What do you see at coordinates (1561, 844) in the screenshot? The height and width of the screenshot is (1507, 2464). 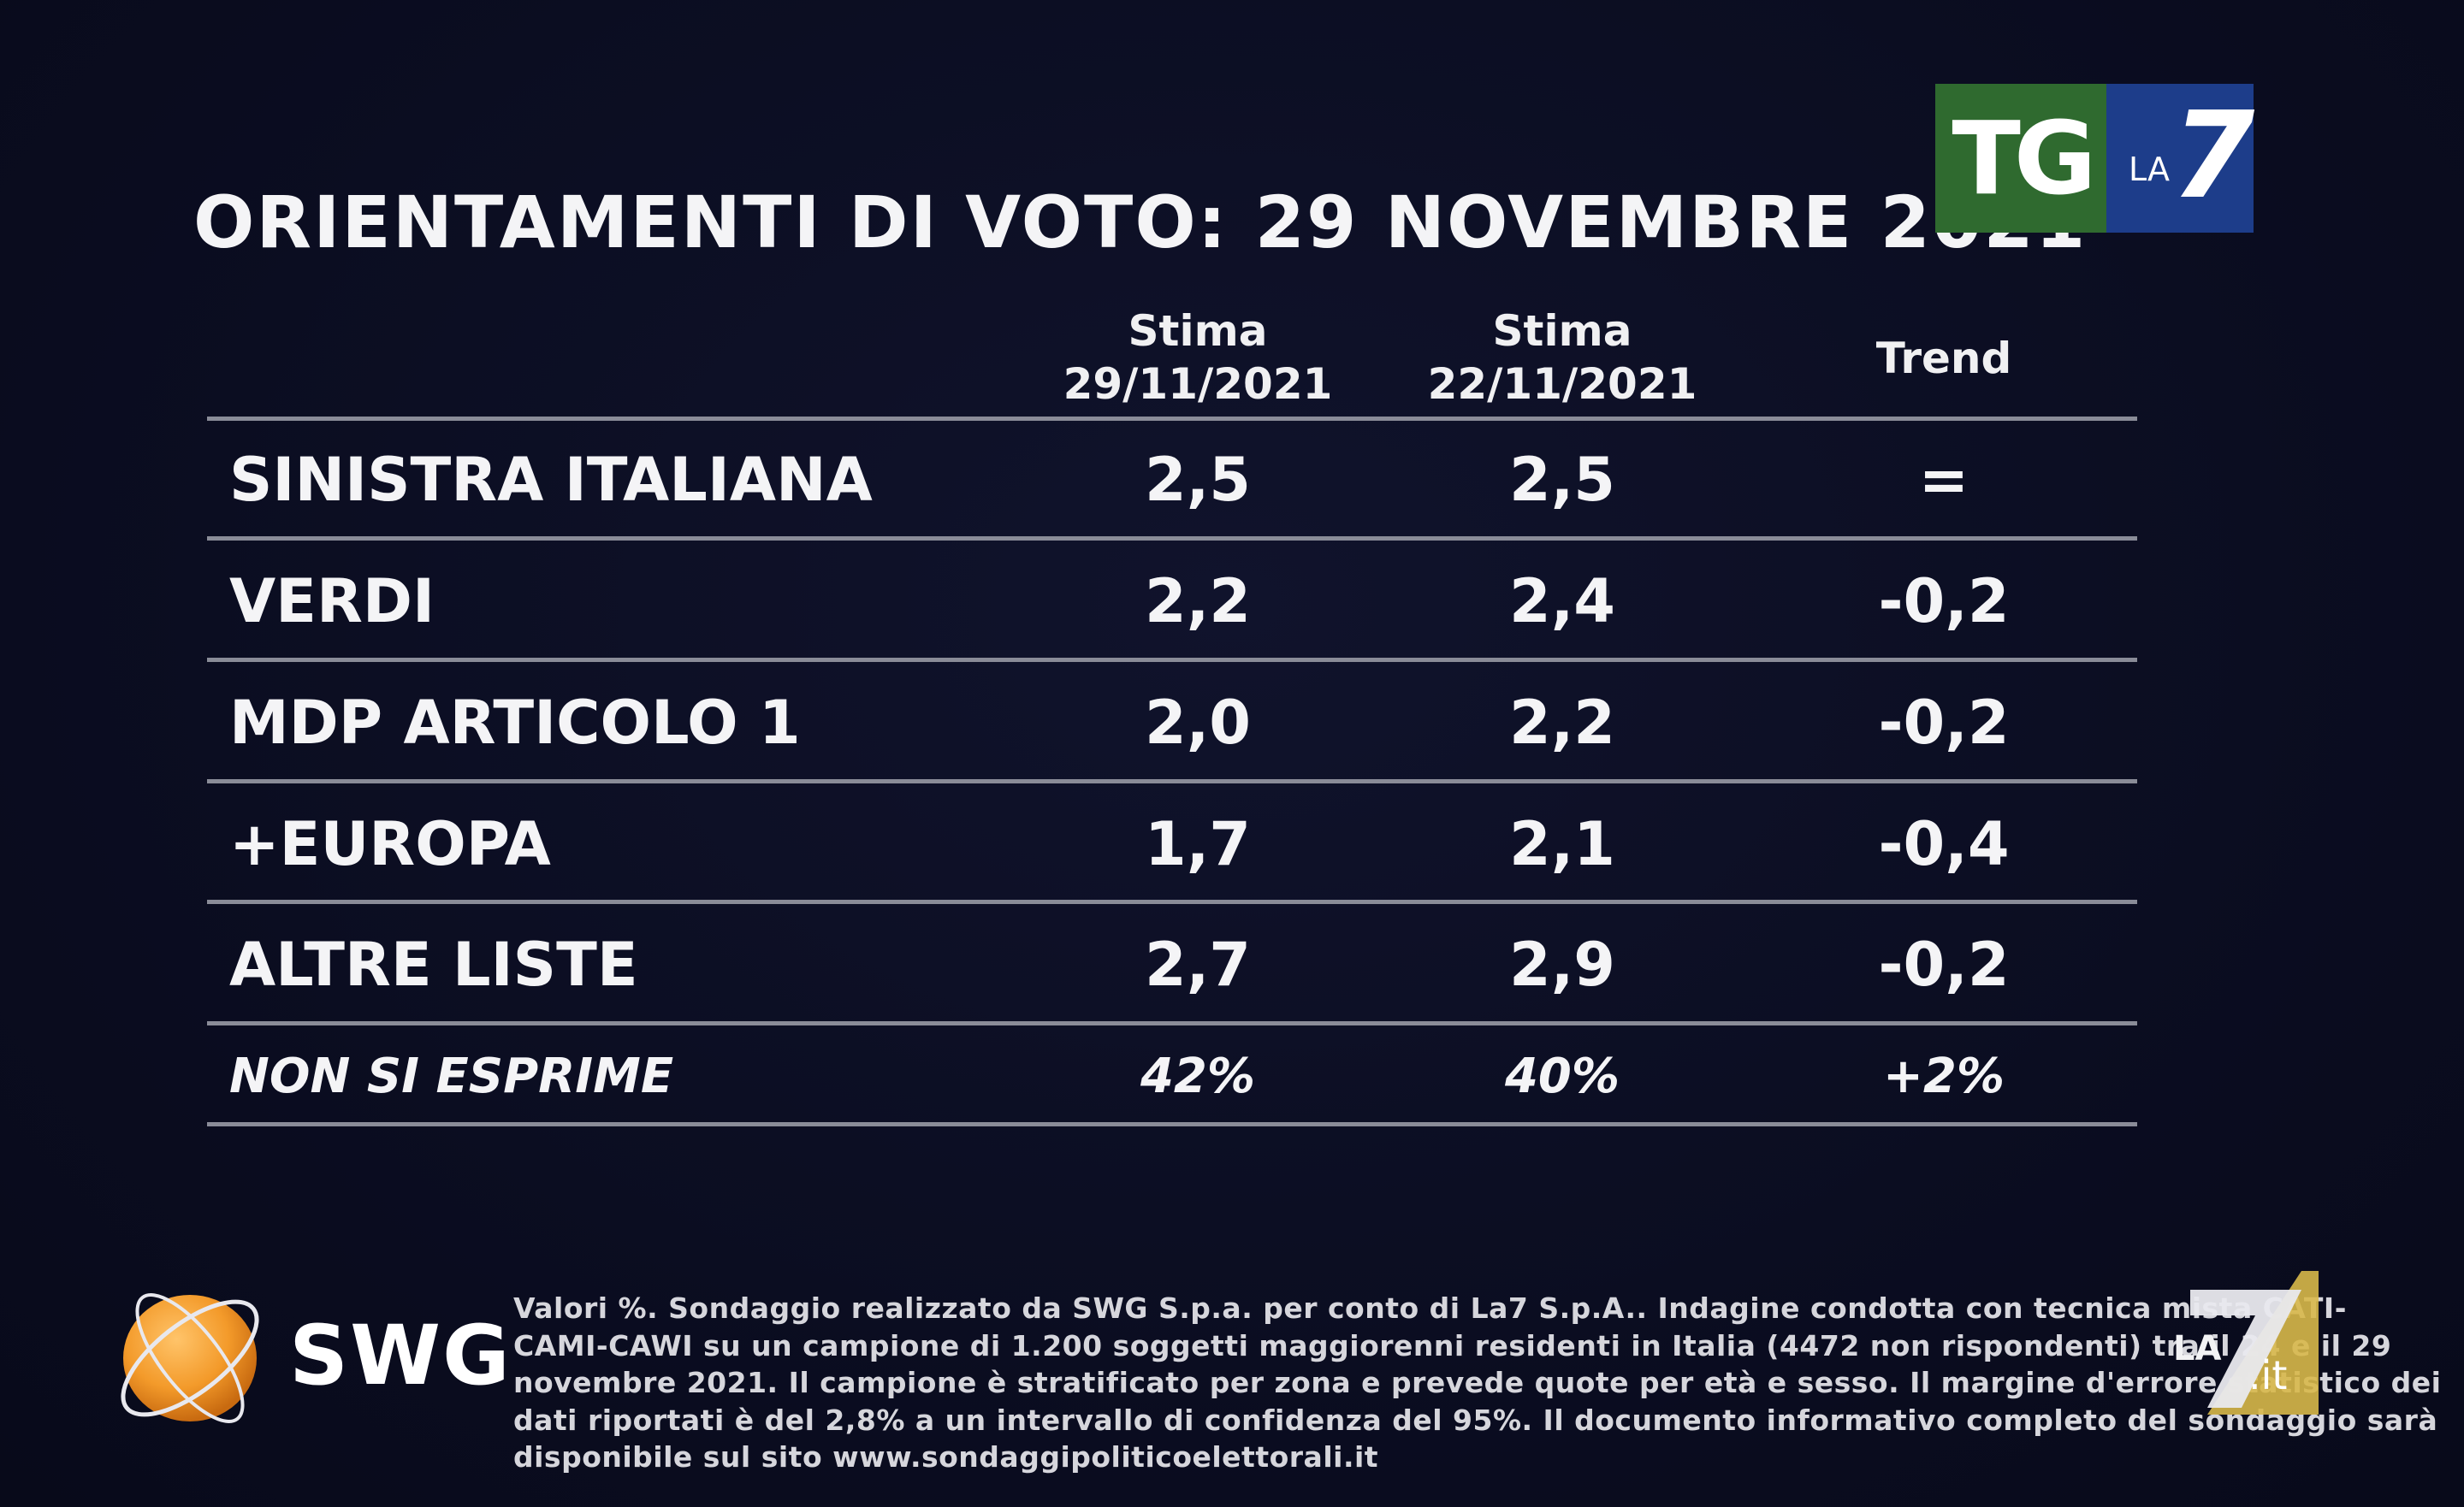 I see `value-previous: 2,1` at bounding box center [1561, 844].